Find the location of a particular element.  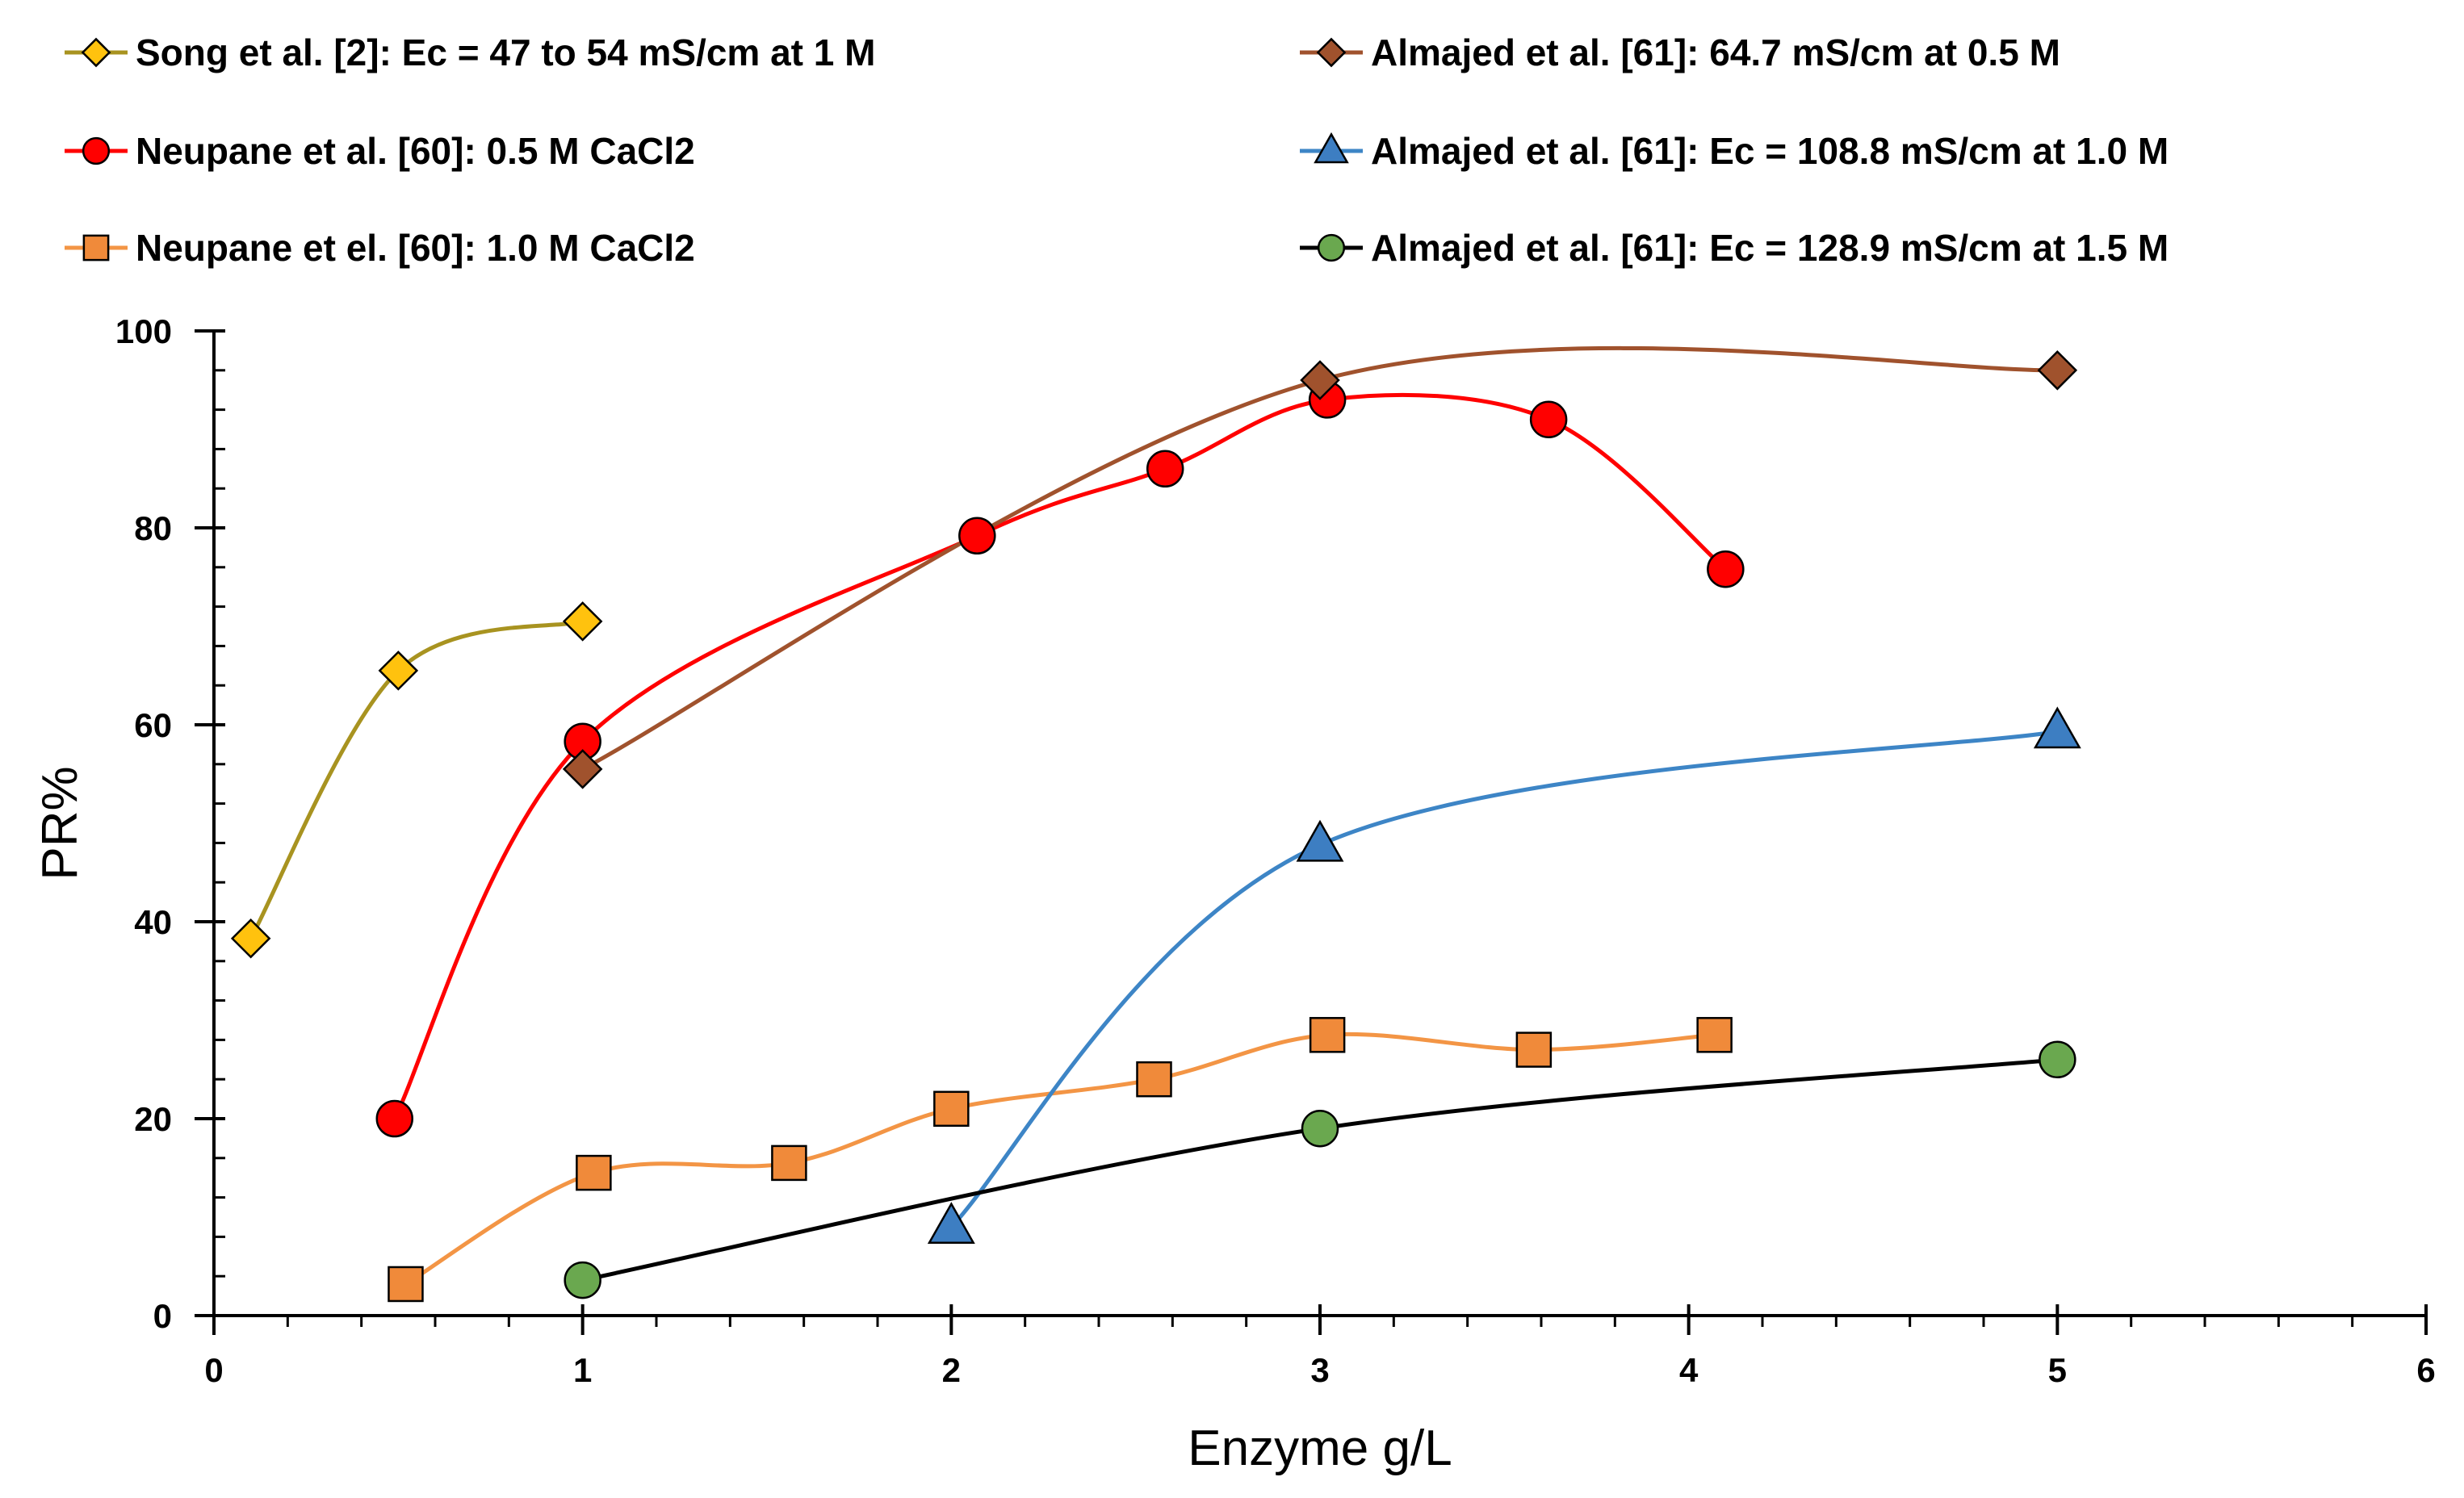

y-axis-title: PR% is located at coordinates (60, 823).